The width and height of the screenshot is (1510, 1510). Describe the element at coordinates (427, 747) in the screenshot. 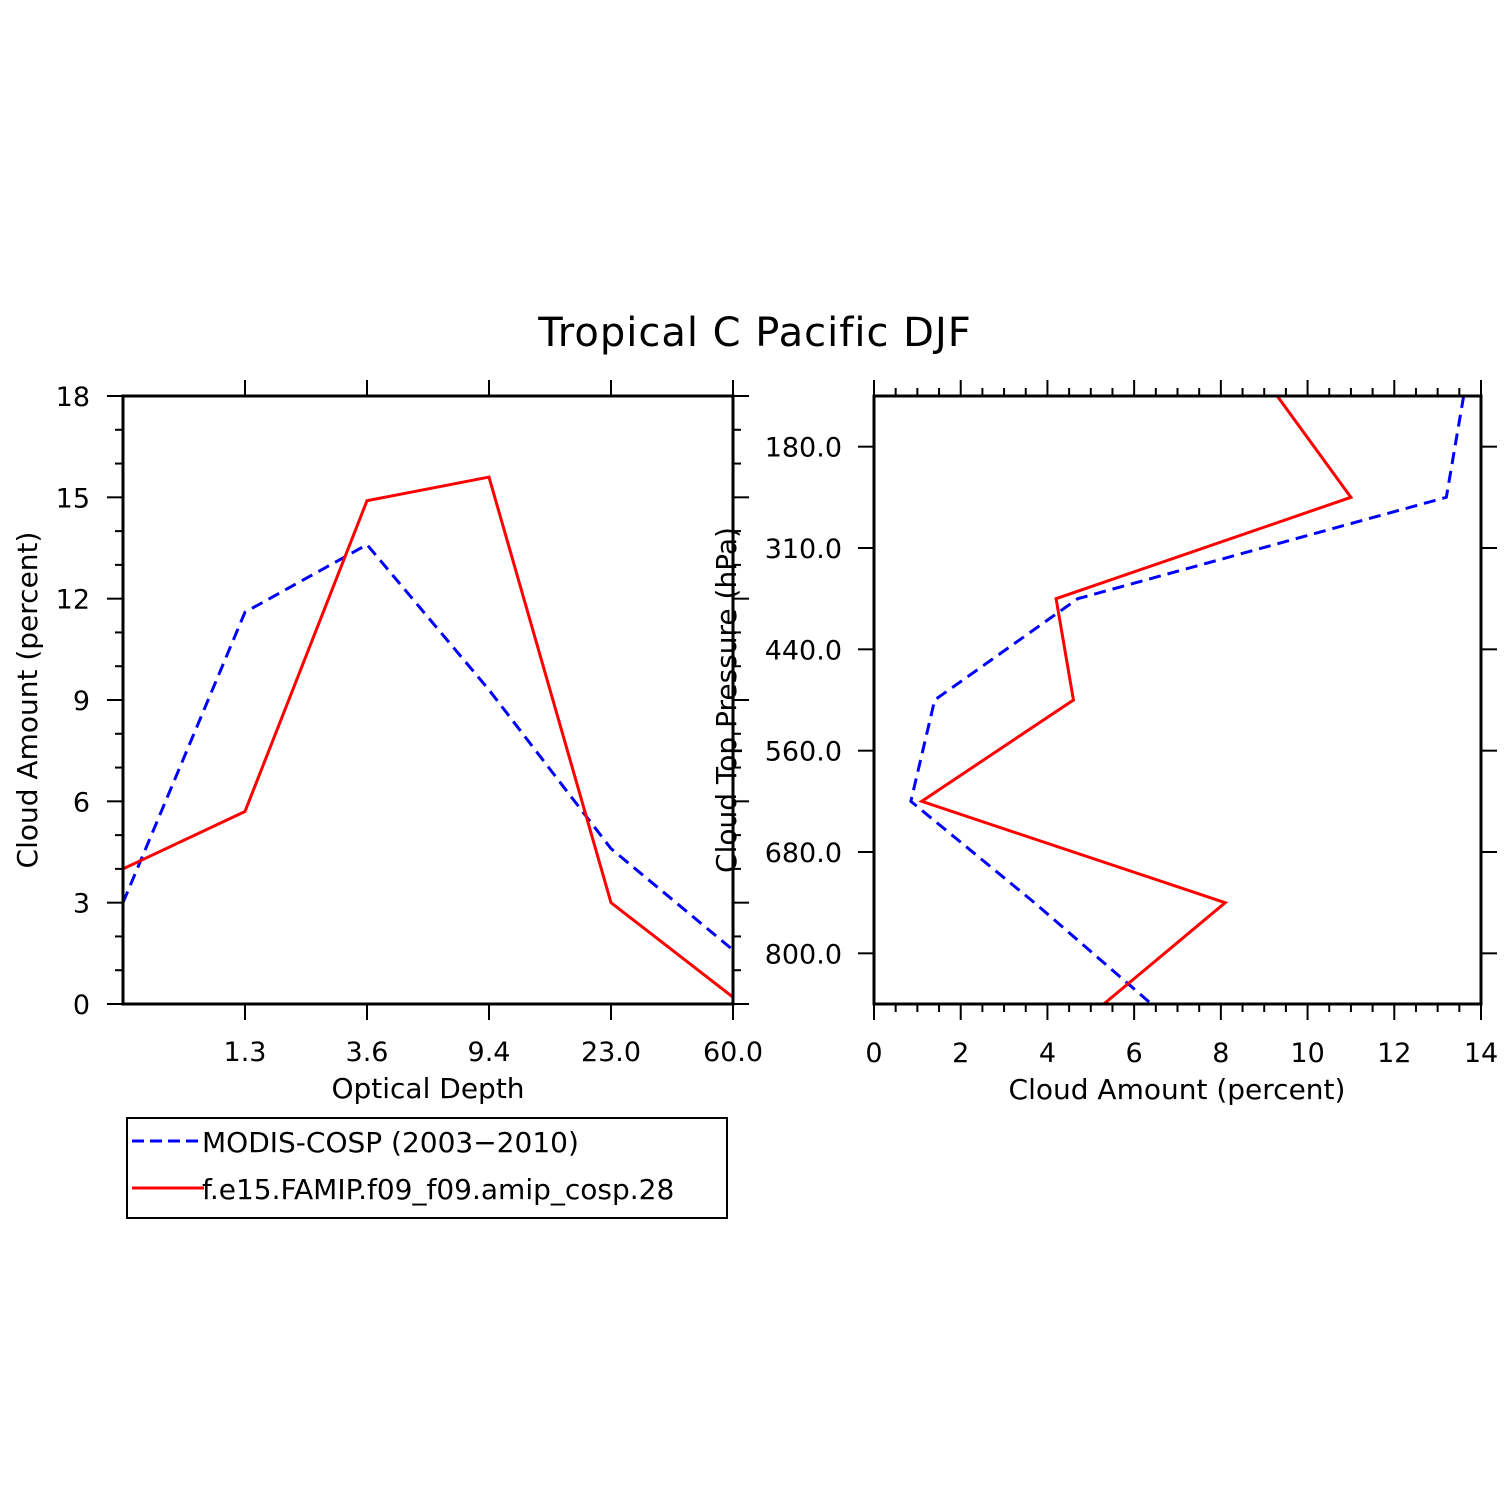

I see `left-series-obs` at that location.